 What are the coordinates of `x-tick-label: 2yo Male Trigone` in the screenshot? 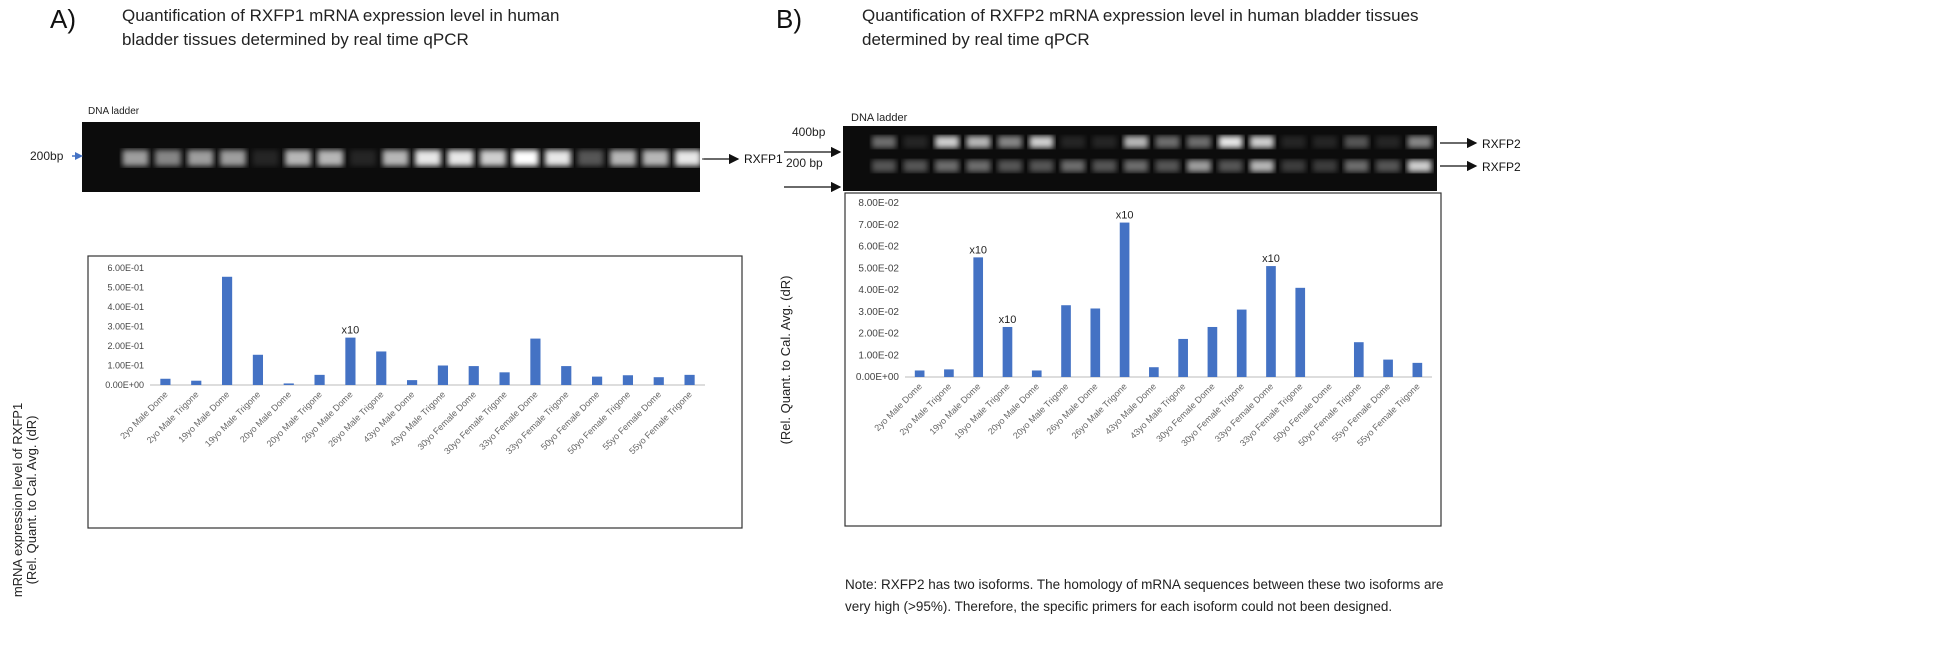 It's located at (925, 409).